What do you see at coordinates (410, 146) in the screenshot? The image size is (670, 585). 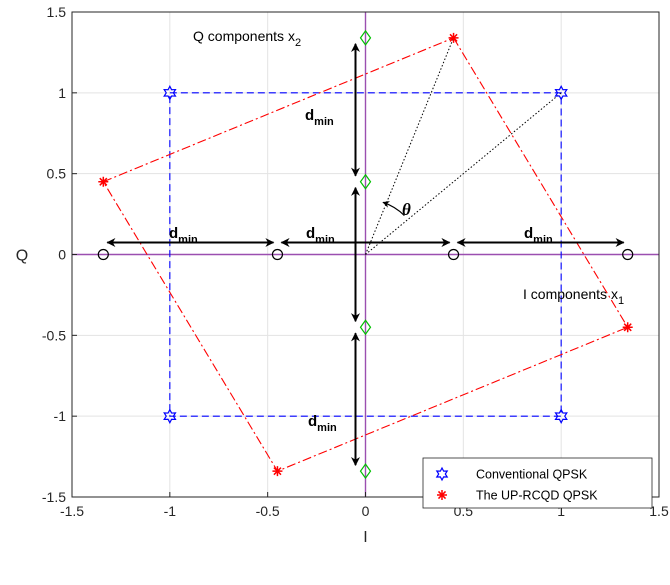 I see `rotated-ray` at bounding box center [410, 146].